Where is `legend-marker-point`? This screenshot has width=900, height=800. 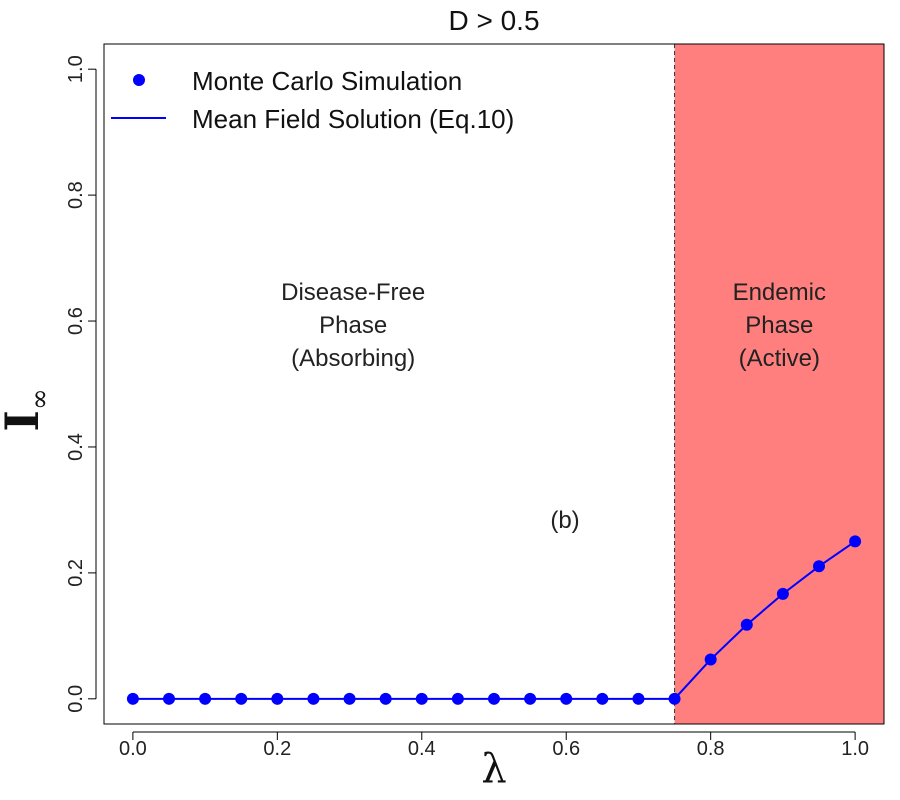
legend-marker-point is located at coordinates (139, 80).